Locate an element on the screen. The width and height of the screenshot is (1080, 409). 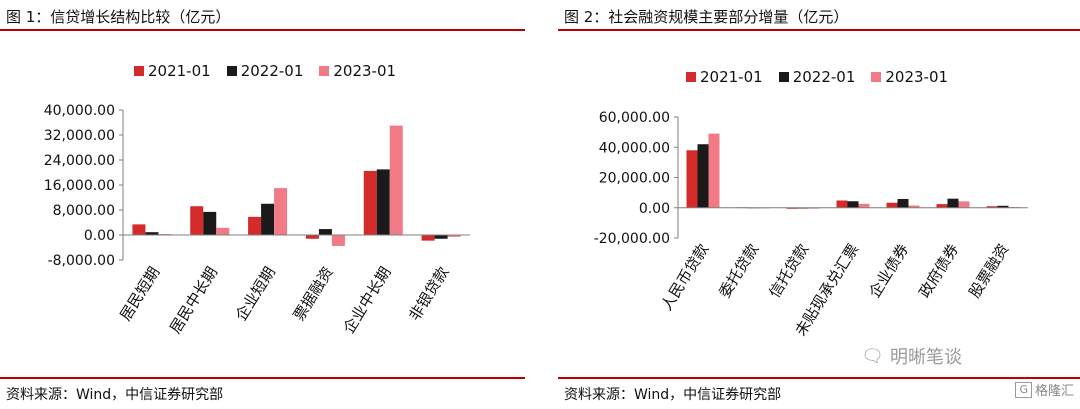
right-chart-title: 图 2：社会融资规模主要部分增量（亿元） is located at coordinates (706, 17).